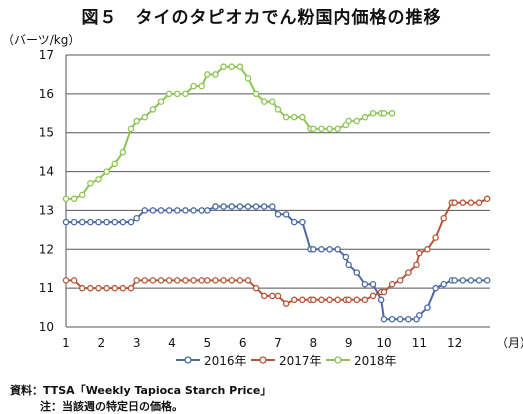 Image resolution: width=523 pixels, height=414 pixels. I want to click on legend-label: 2016年, so click(225, 360).